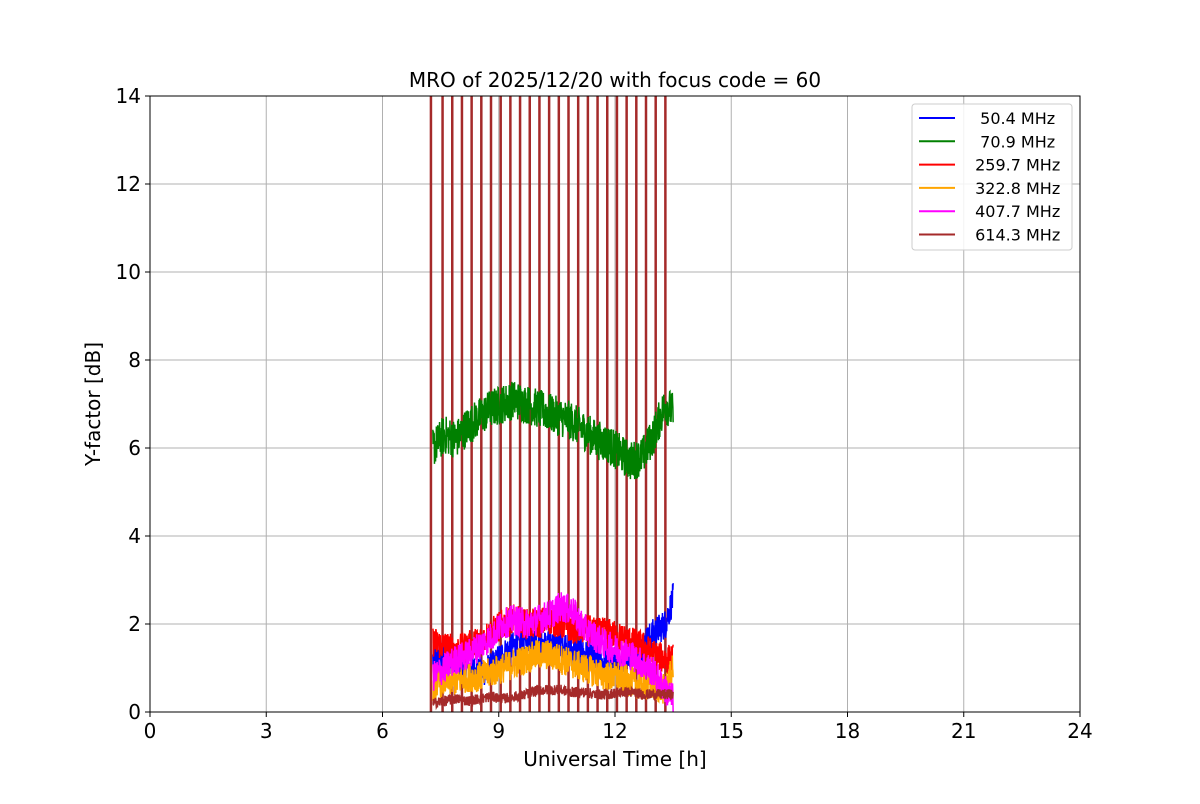 This screenshot has height=804, width=1200. What do you see at coordinates (133, 404) in the screenshot?
I see `y-axis-ticks: 0 2 4 6 8 10 12 14` at bounding box center [133, 404].